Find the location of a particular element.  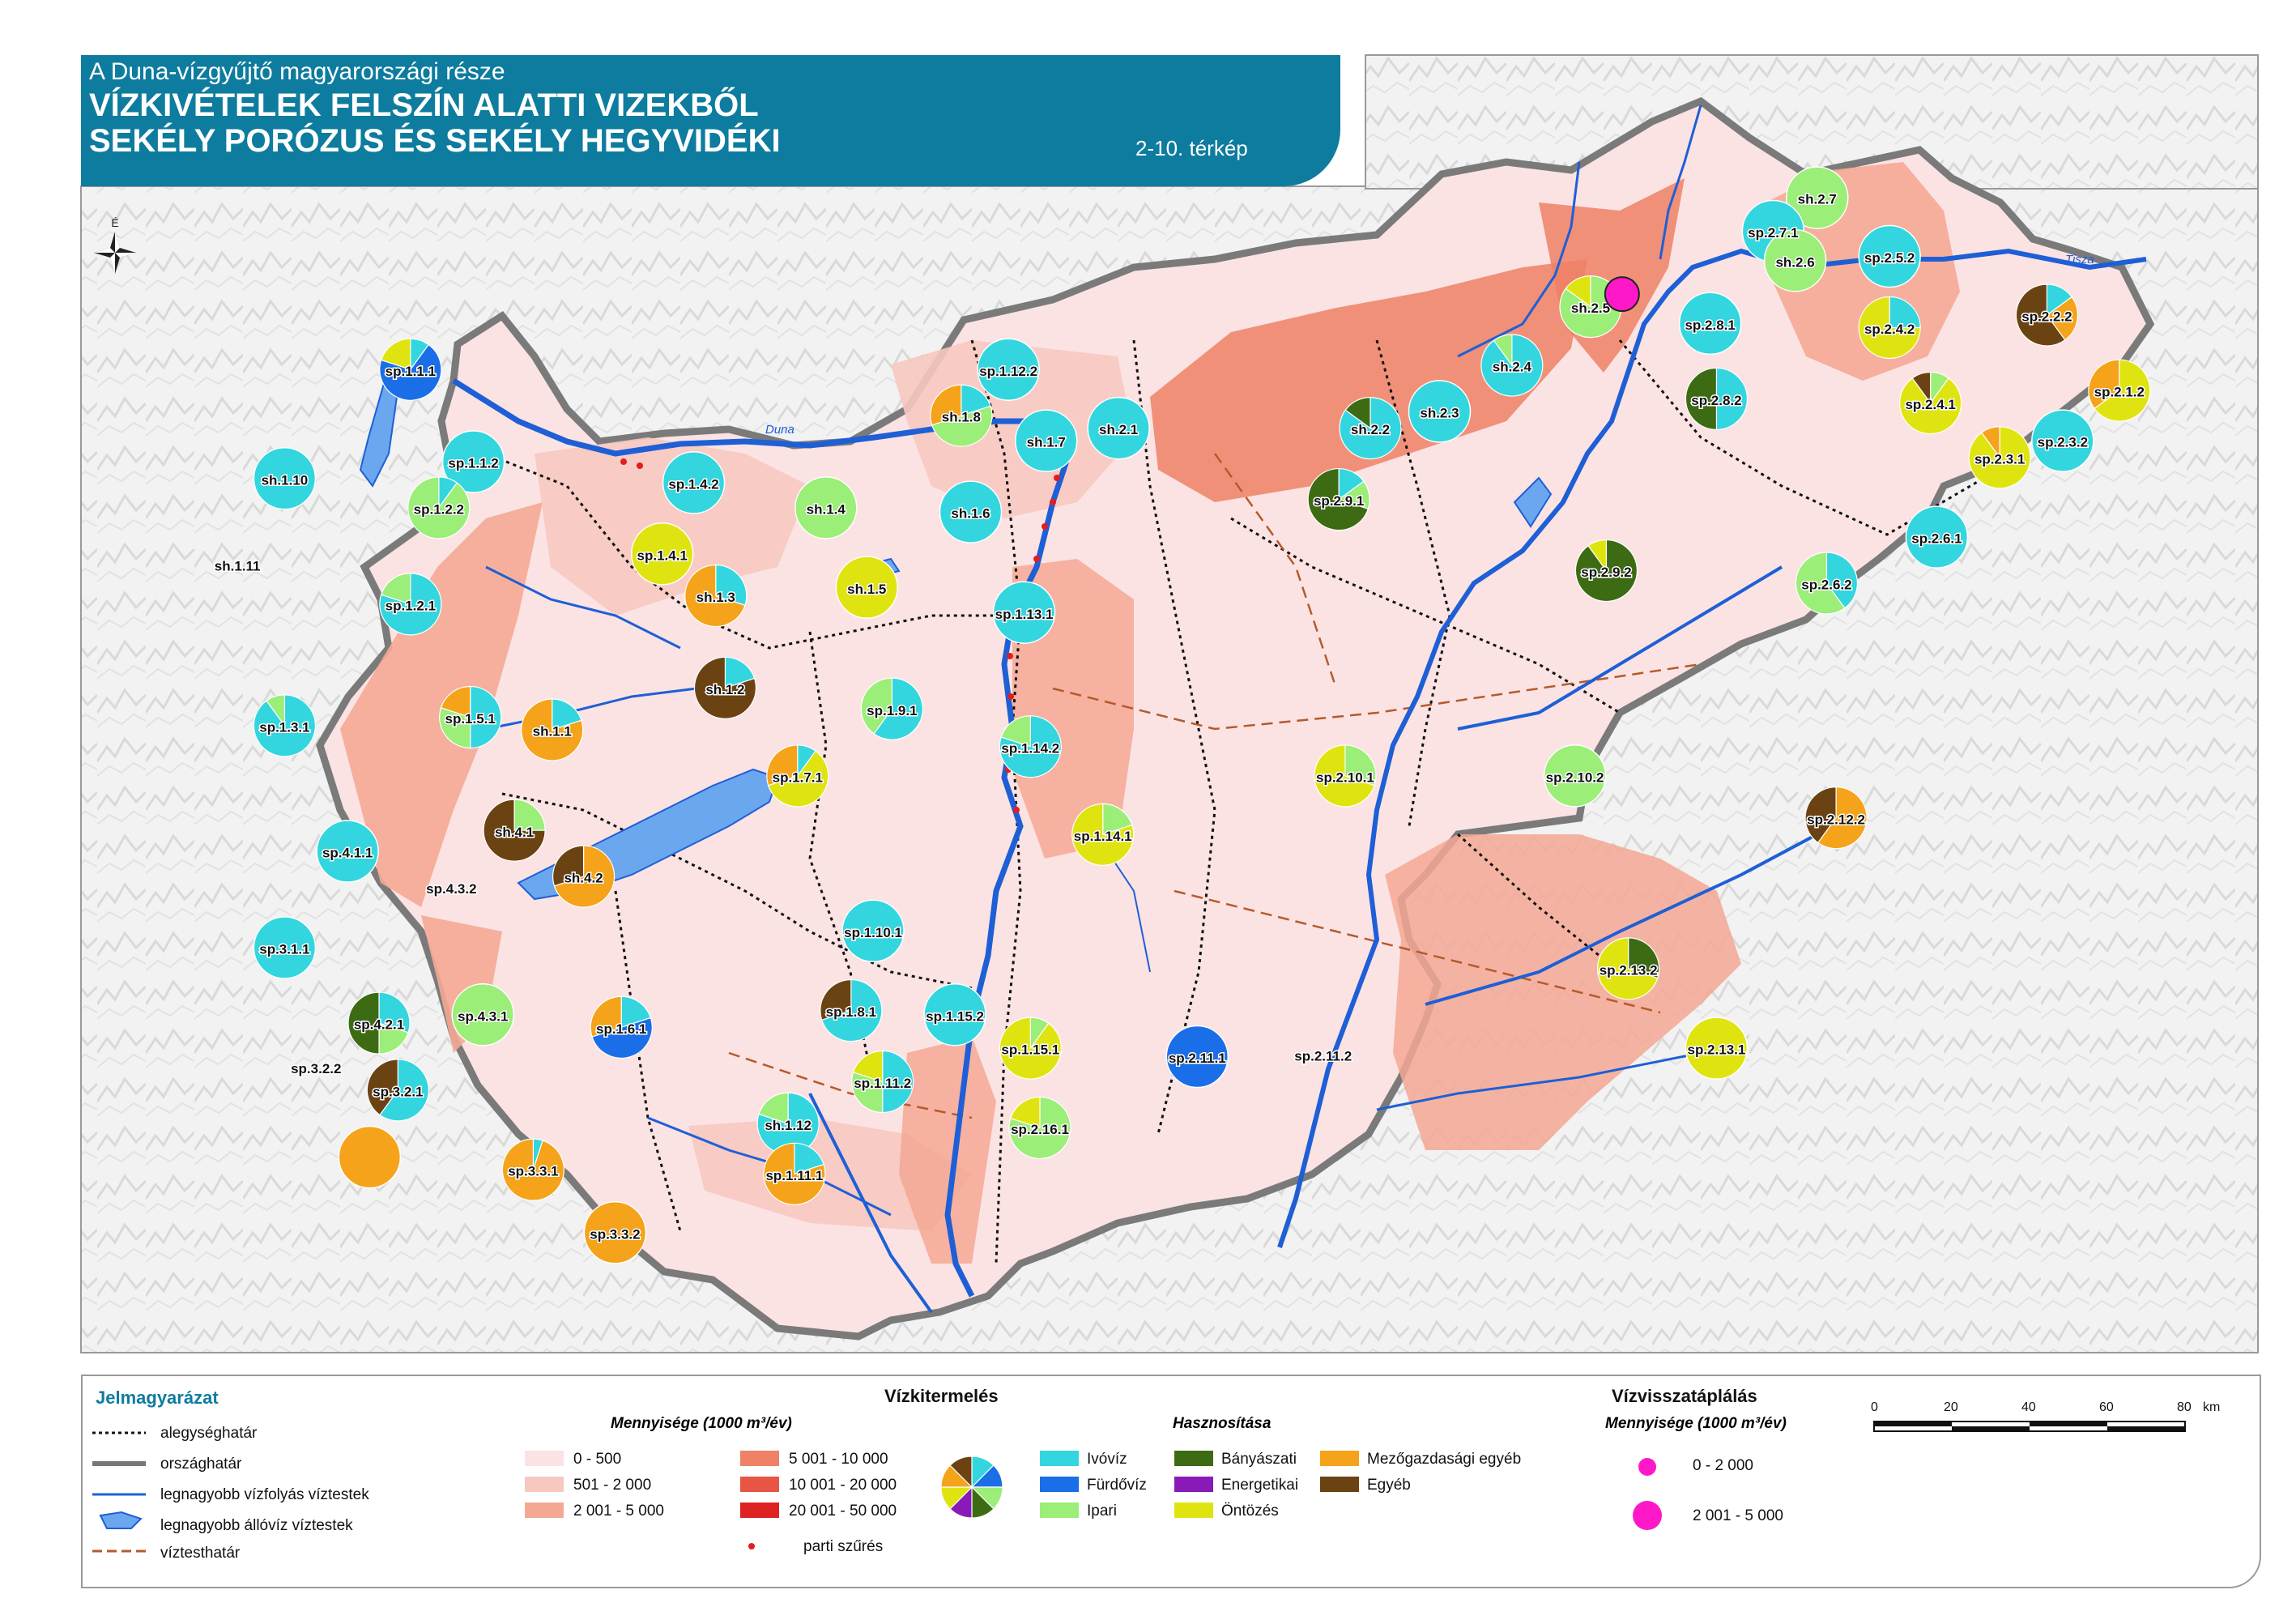

legend-largest-rivers: legnagyobb vízfolyás víztestek is located at coordinates (265, 1494).